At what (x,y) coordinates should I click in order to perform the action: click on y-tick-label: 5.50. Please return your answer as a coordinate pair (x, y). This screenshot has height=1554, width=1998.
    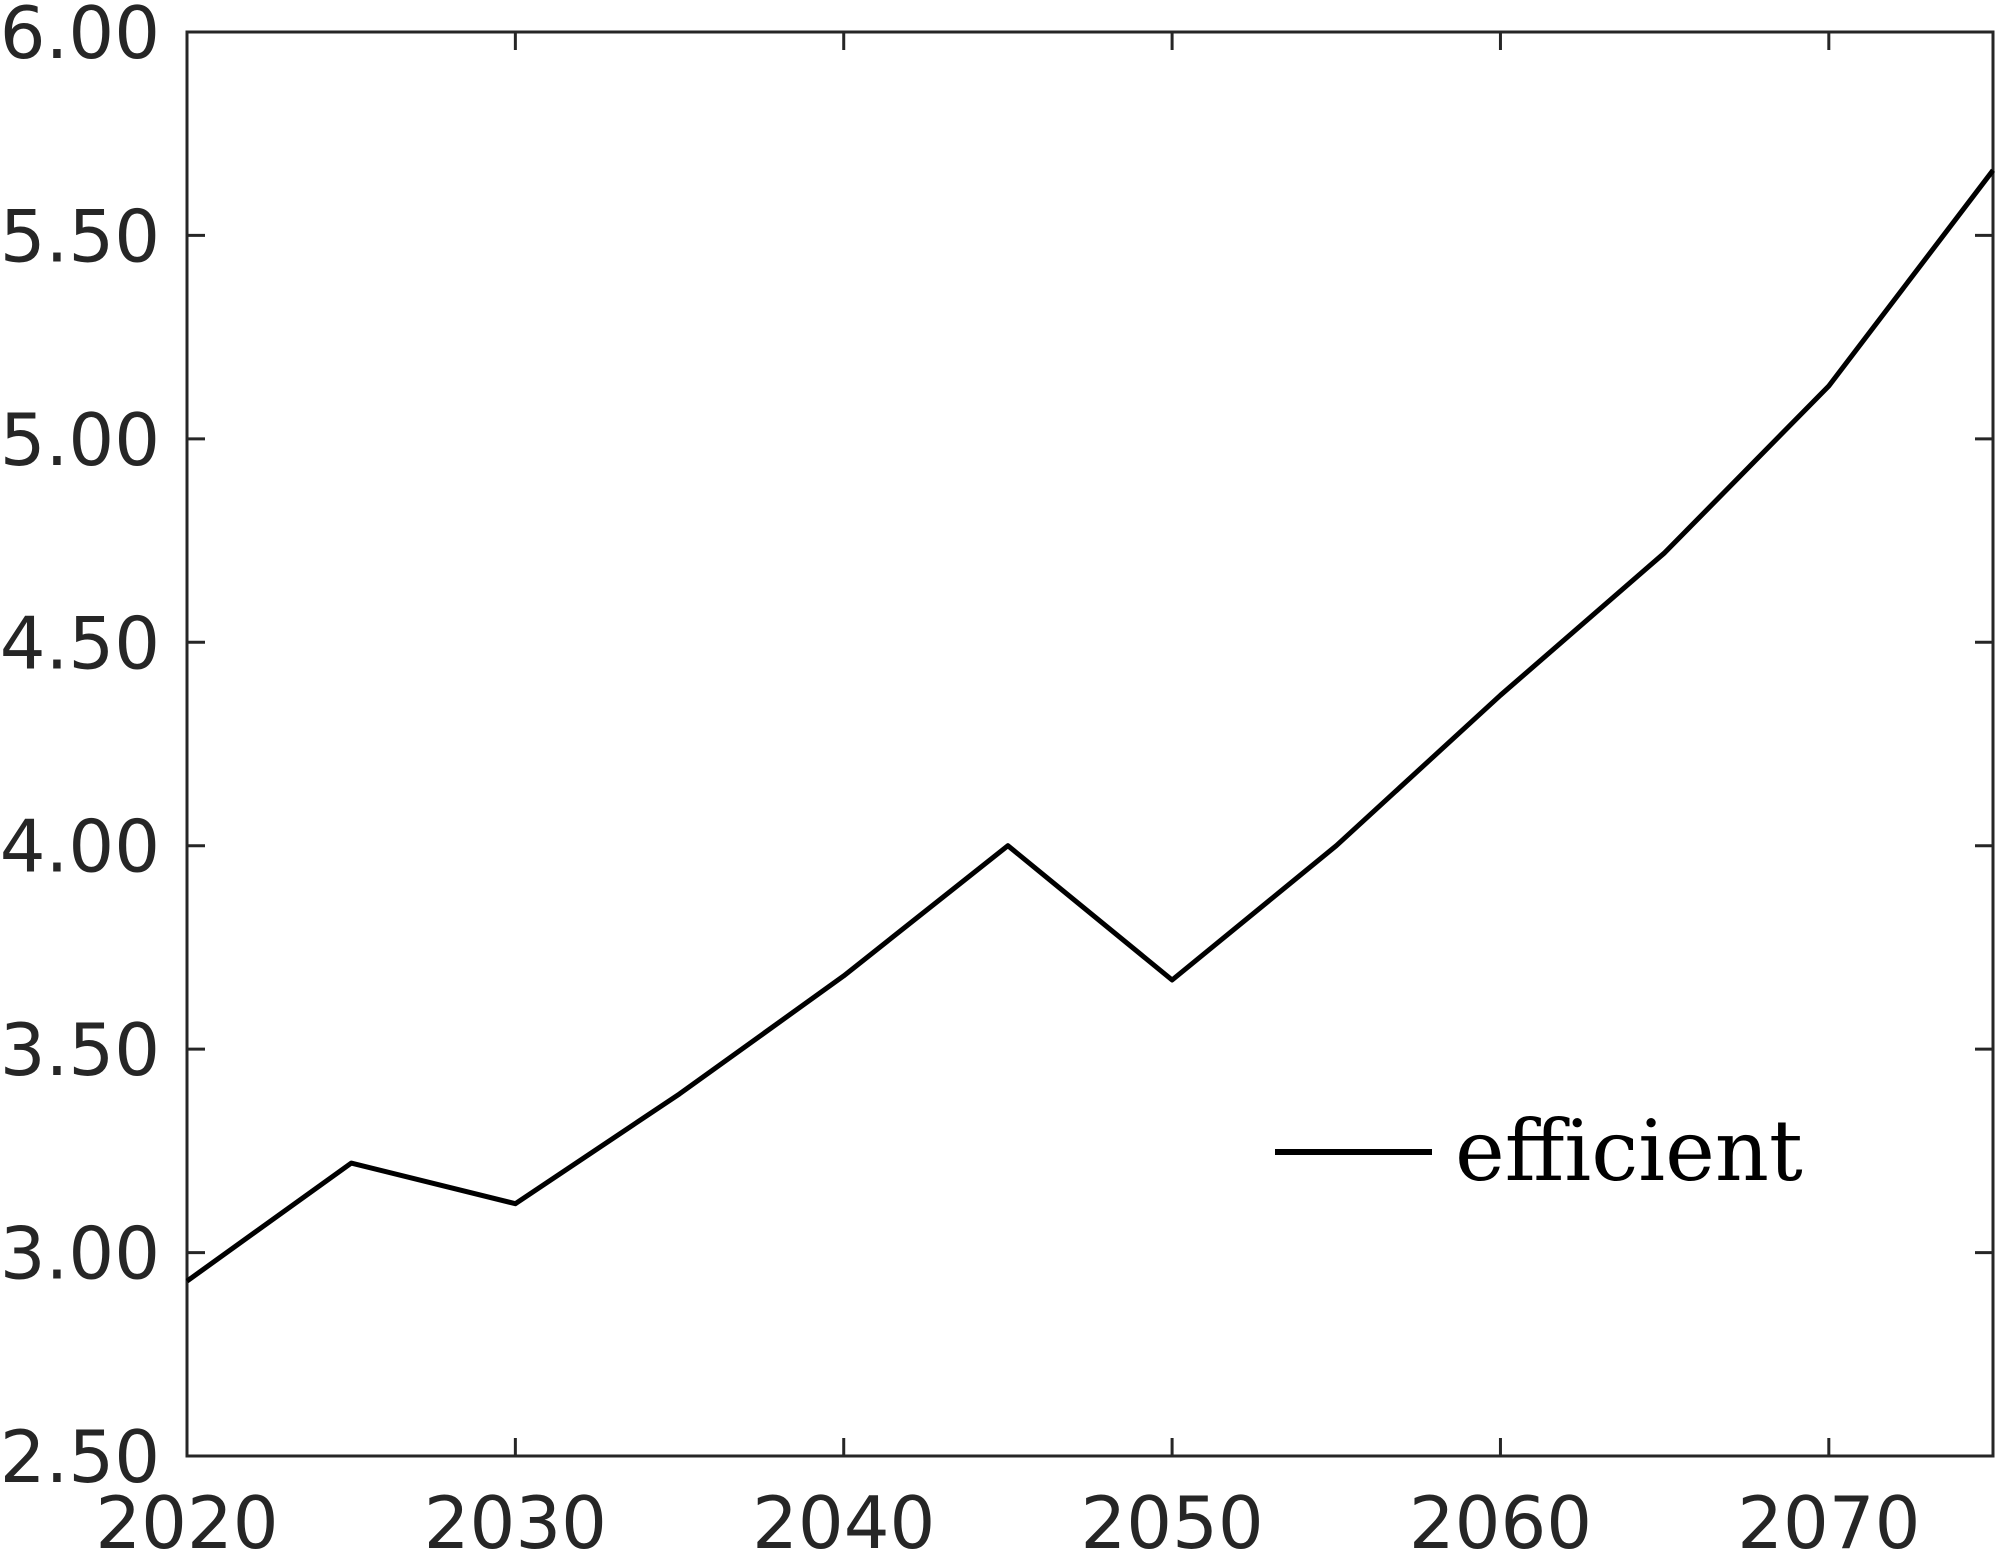
    Looking at the image, I should click on (80, 236).